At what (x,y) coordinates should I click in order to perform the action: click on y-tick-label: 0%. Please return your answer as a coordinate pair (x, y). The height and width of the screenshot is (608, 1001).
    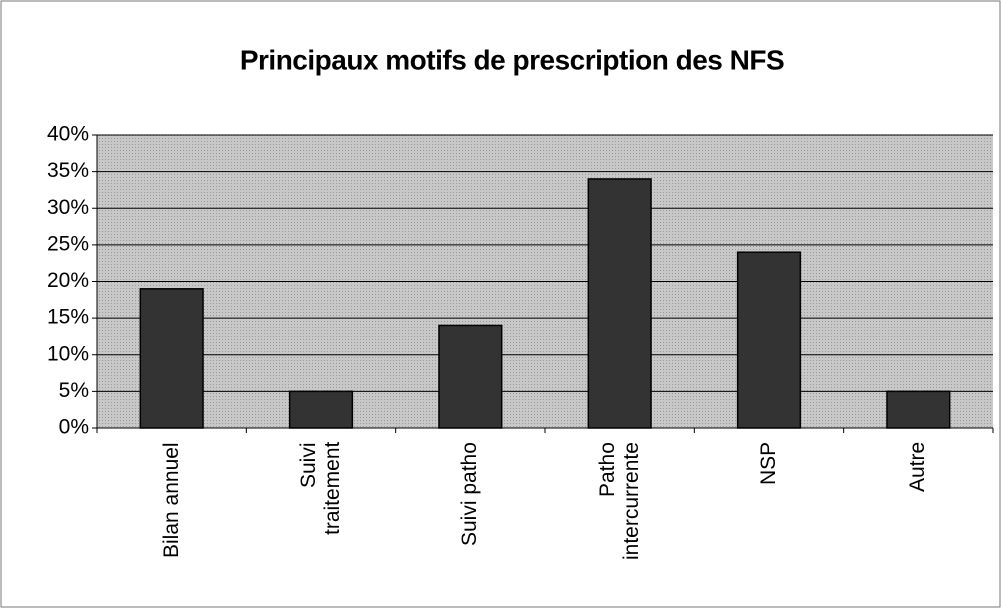
    Looking at the image, I should click on (74, 427).